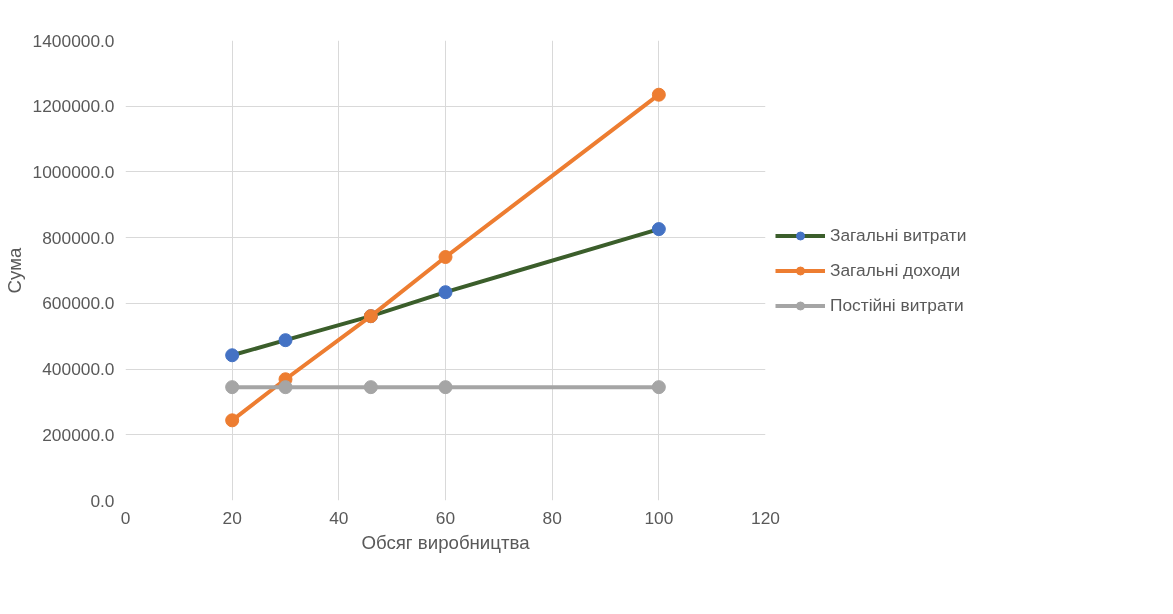 The height and width of the screenshot is (614, 1173). I want to click on y-tick-label: 200000.0, so click(78, 434).